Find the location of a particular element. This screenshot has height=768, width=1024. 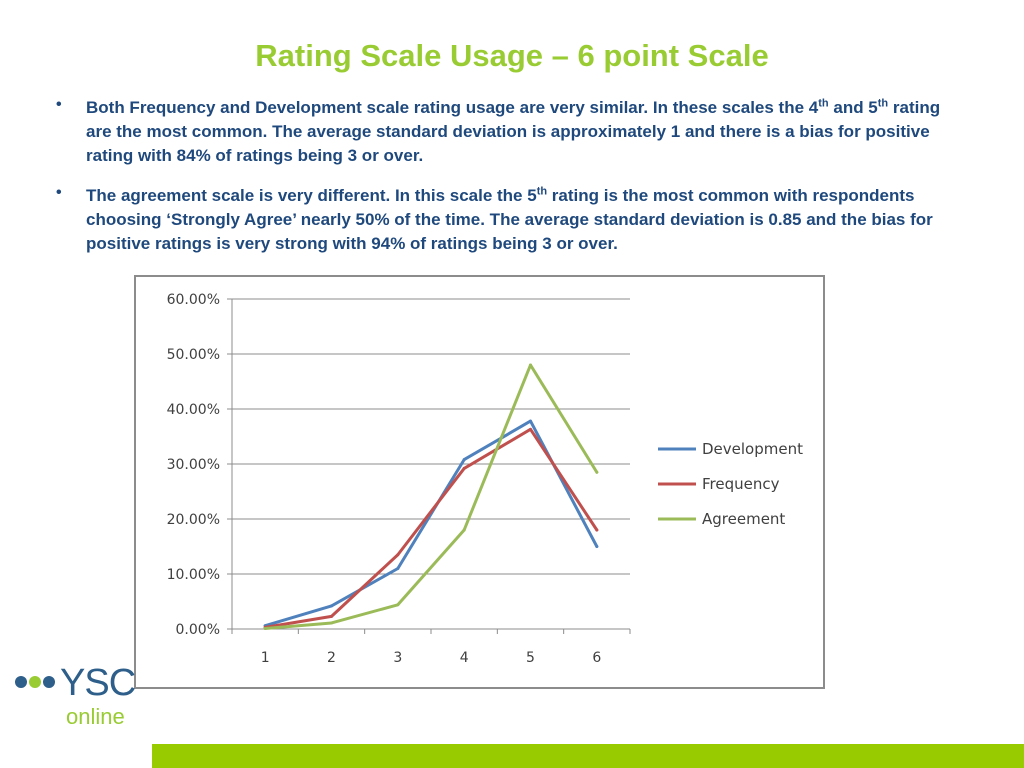

legend-label: Agreement is located at coordinates (743, 519).